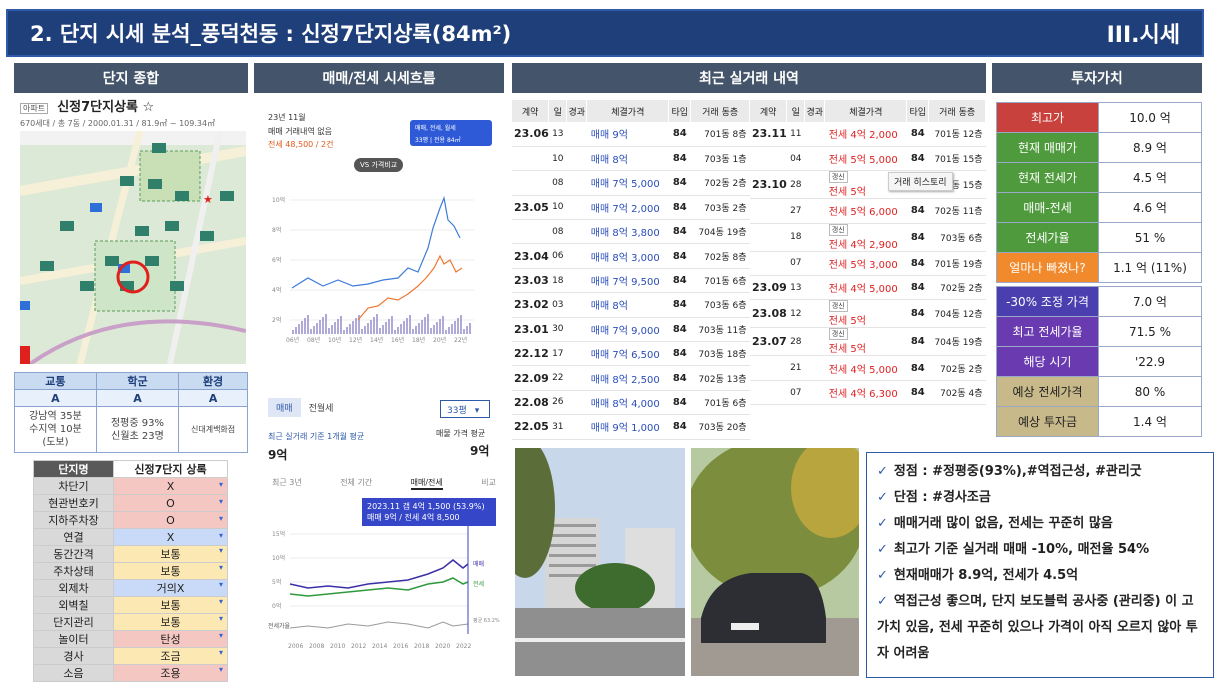 This screenshot has width=1216, height=684. What do you see at coordinates (631, 256) in the screenshot?
I see `deal-row: 23.04 06 매매 8억 3,000 84 702동 8층` at bounding box center [631, 256].